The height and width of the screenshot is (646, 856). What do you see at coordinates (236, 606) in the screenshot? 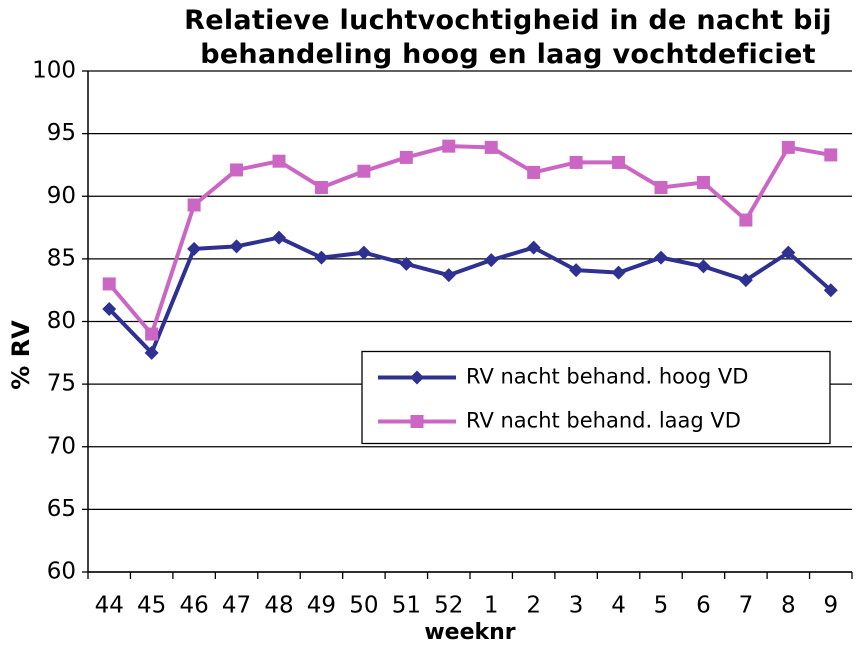
I see `x-tick-label: 47` at bounding box center [236, 606].